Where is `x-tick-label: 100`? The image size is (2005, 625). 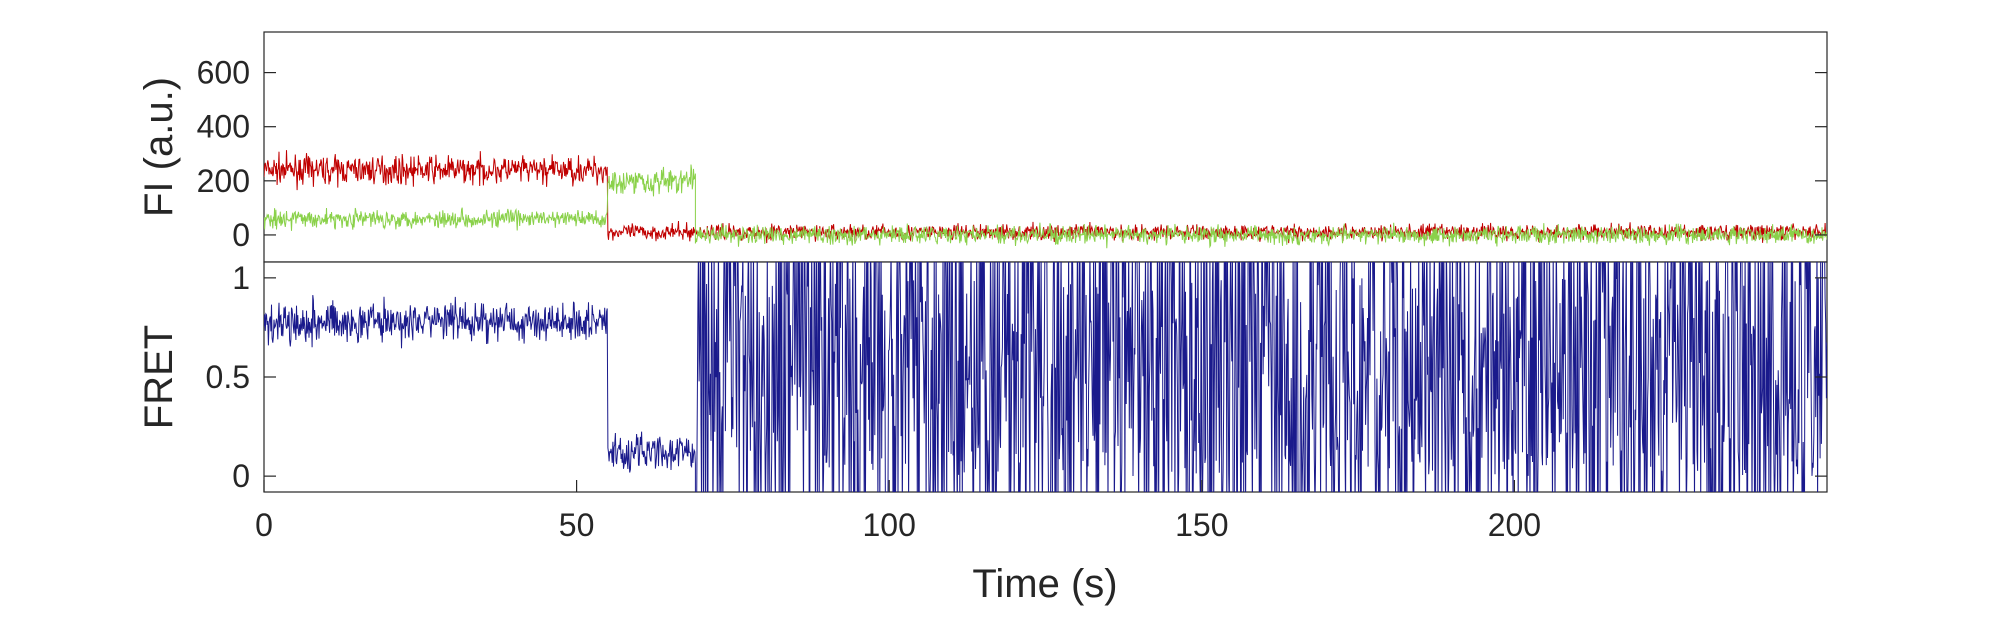 x-tick-label: 100 is located at coordinates (889, 525).